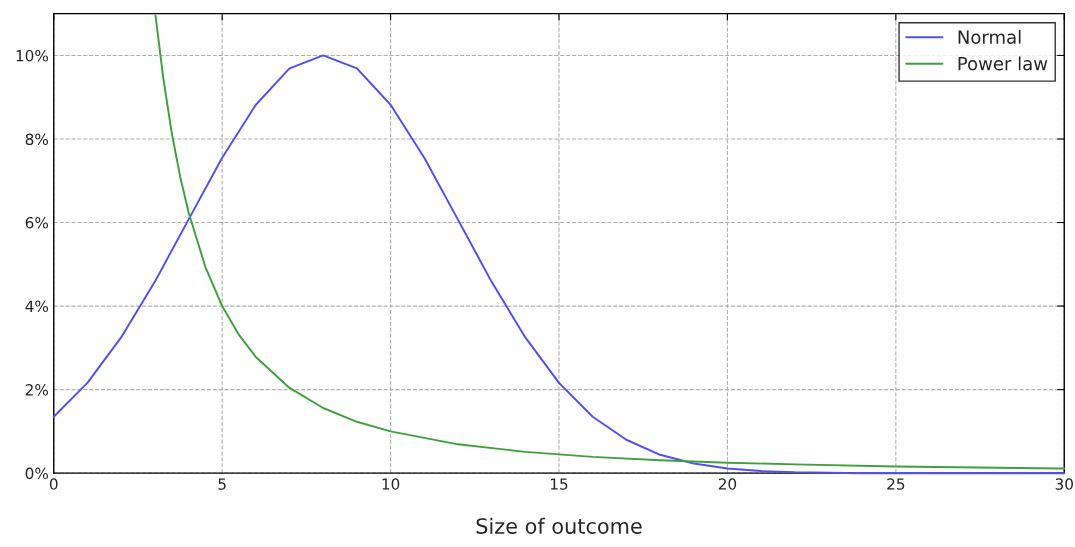 The width and height of the screenshot is (1075, 547). I want to click on x-tick-label: 15, so click(559, 484).